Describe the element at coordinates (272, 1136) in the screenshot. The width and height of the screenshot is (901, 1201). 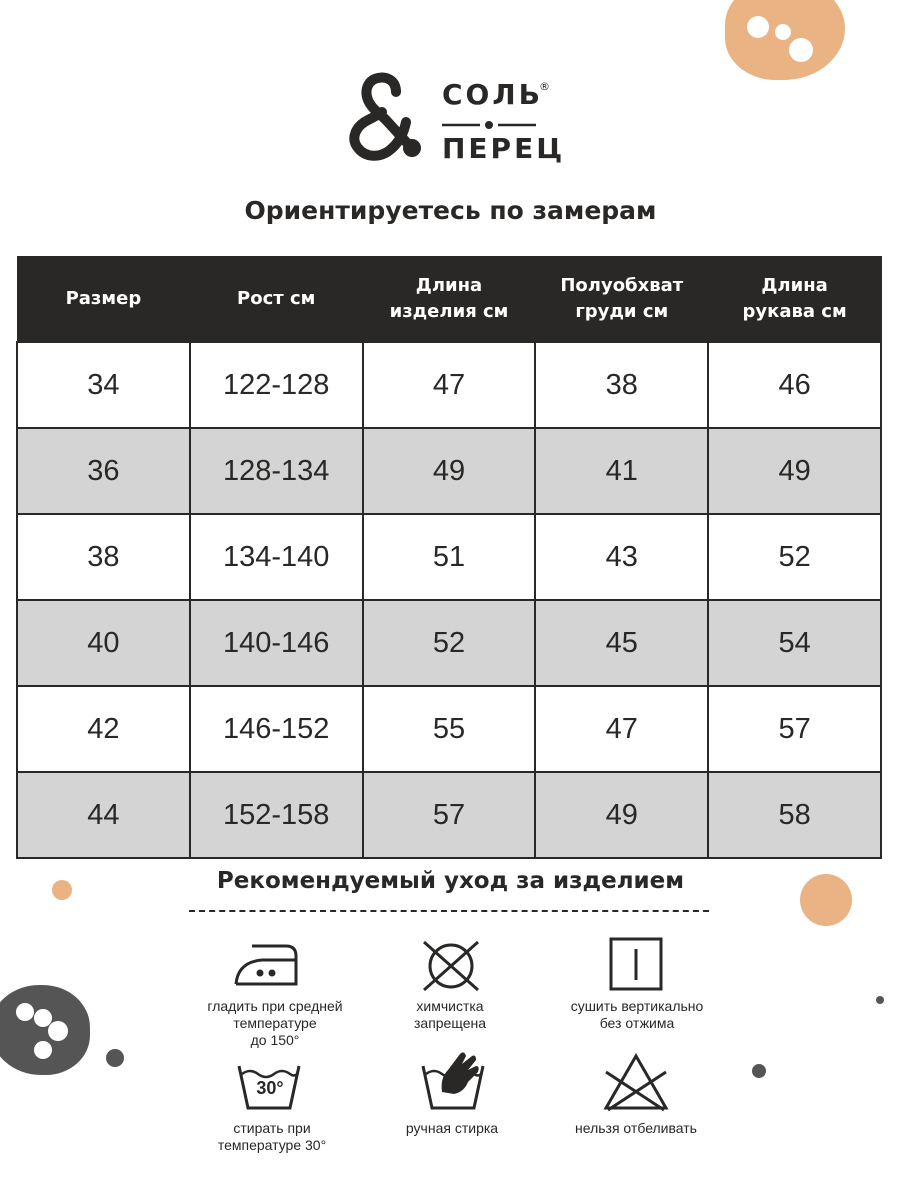
I see `care-label-wash-30: стирать при температуре 30°` at that location.